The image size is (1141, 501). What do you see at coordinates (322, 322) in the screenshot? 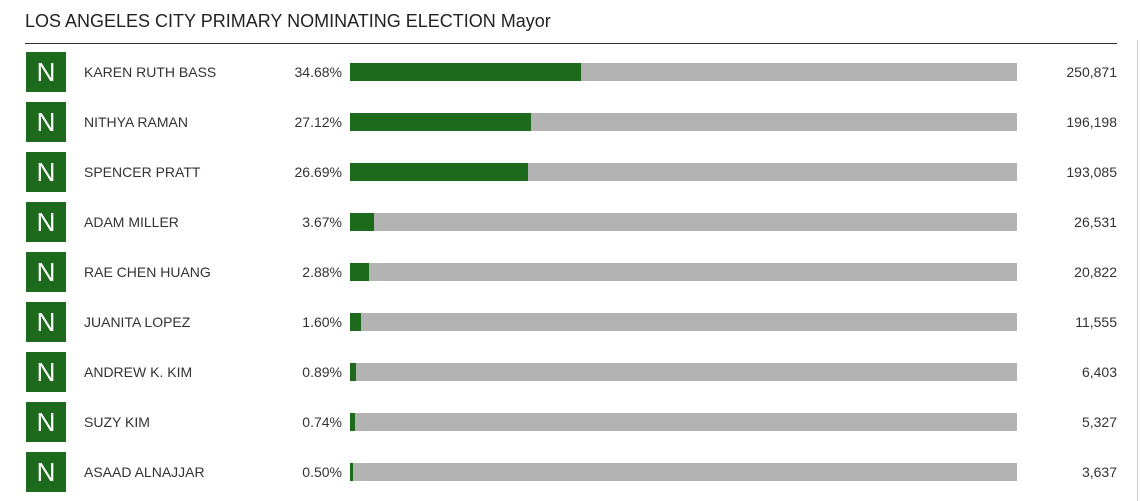
I see `percent-label: 1.60%` at bounding box center [322, 322].